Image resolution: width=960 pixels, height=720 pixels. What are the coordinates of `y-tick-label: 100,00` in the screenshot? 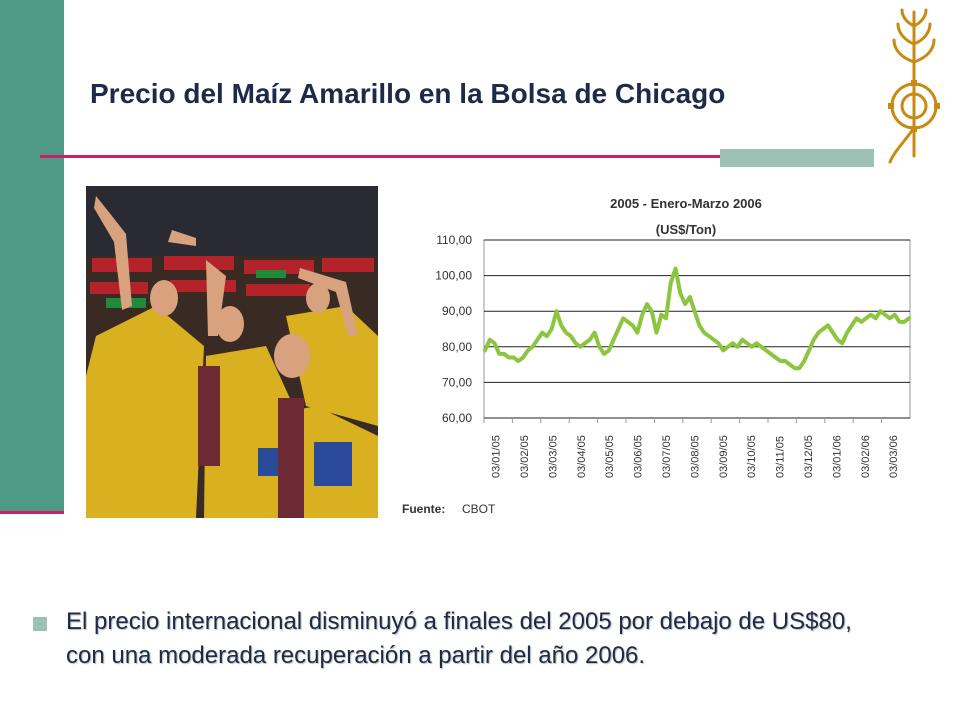 It's located at (453, 276).